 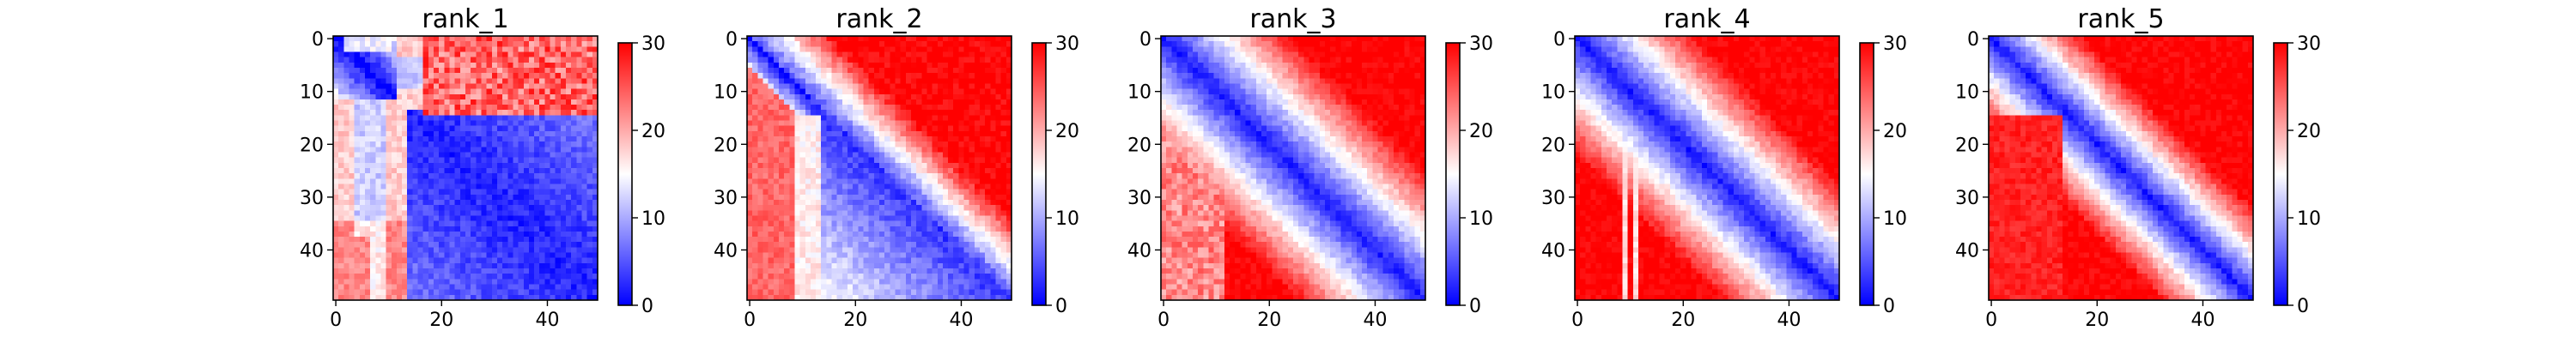 I want to click on y-tick-label: 40, so click(x=312, y=251).